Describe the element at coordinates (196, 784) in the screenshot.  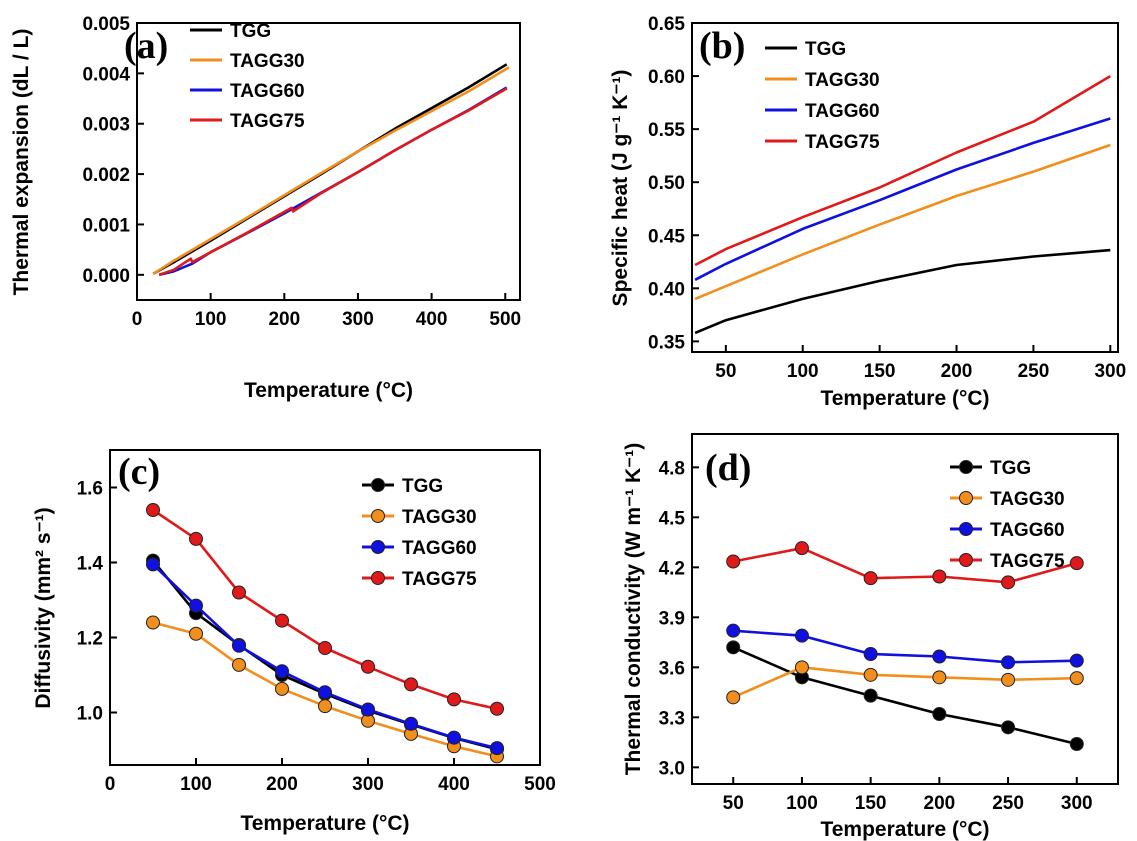
I see `x-tick-label: 100` at that location.